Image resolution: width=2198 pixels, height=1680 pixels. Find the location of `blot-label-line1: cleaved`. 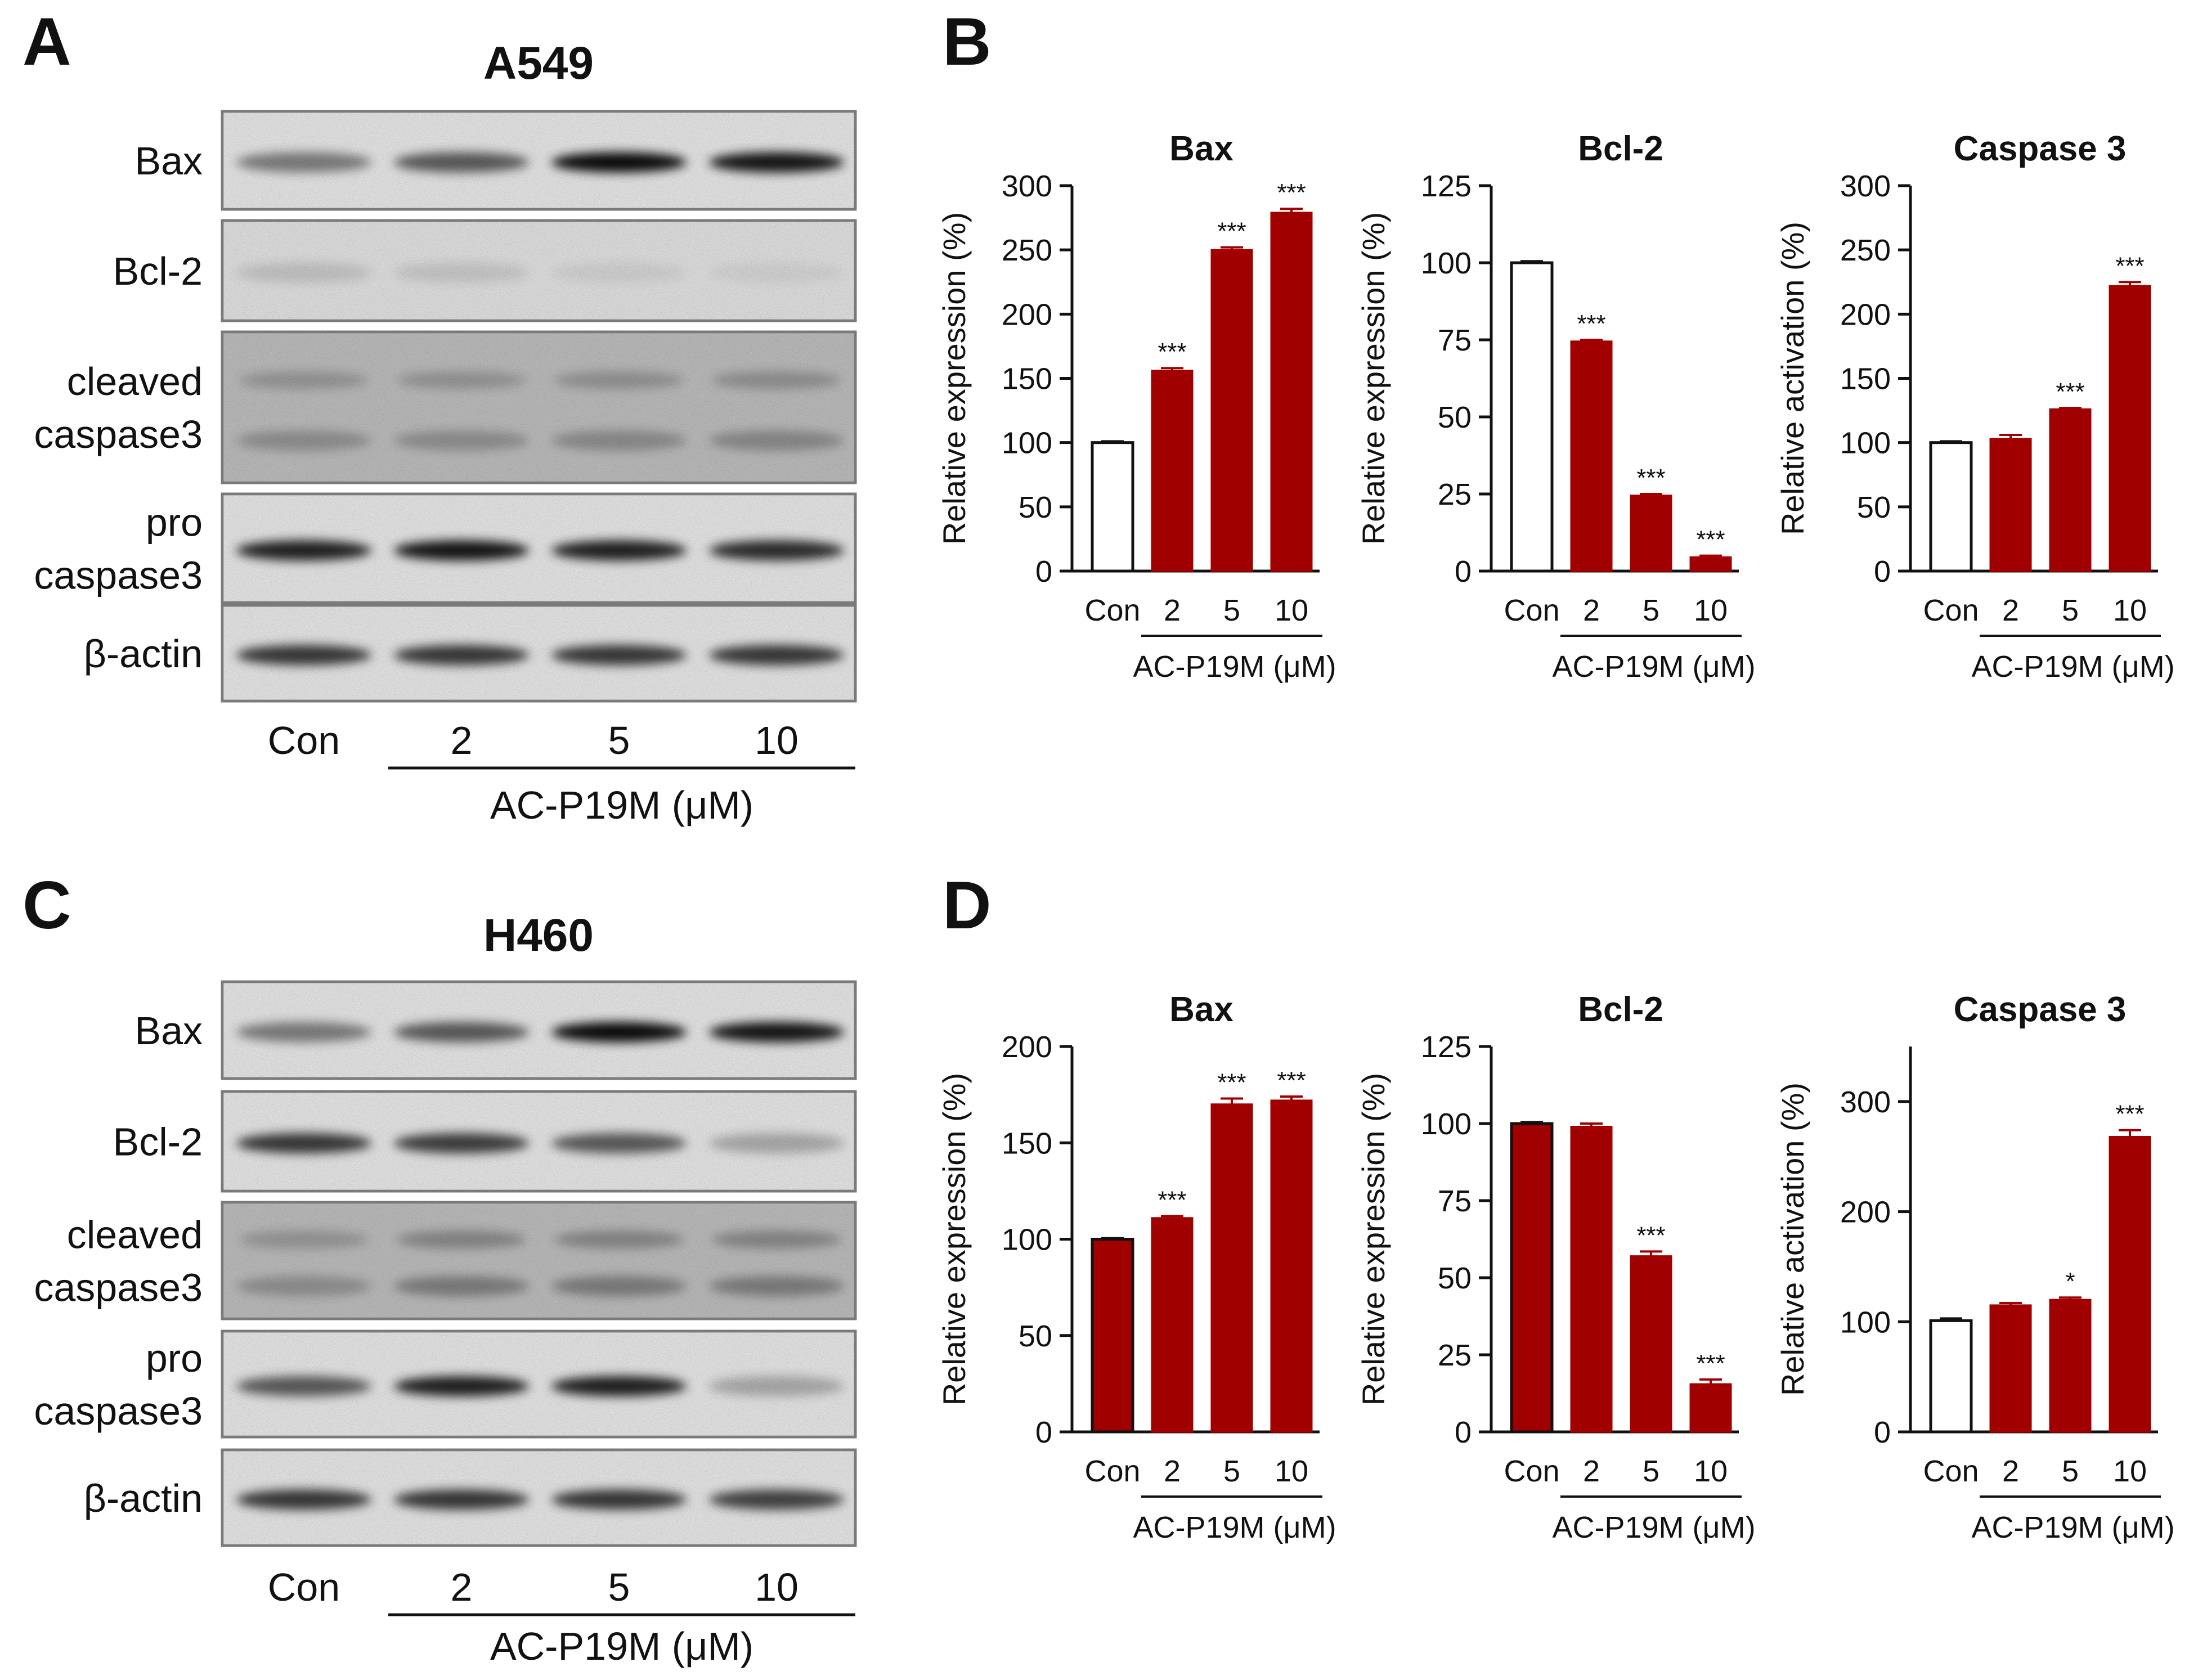

blot-label-line1: cleaved is located at coordinates (135, 381).